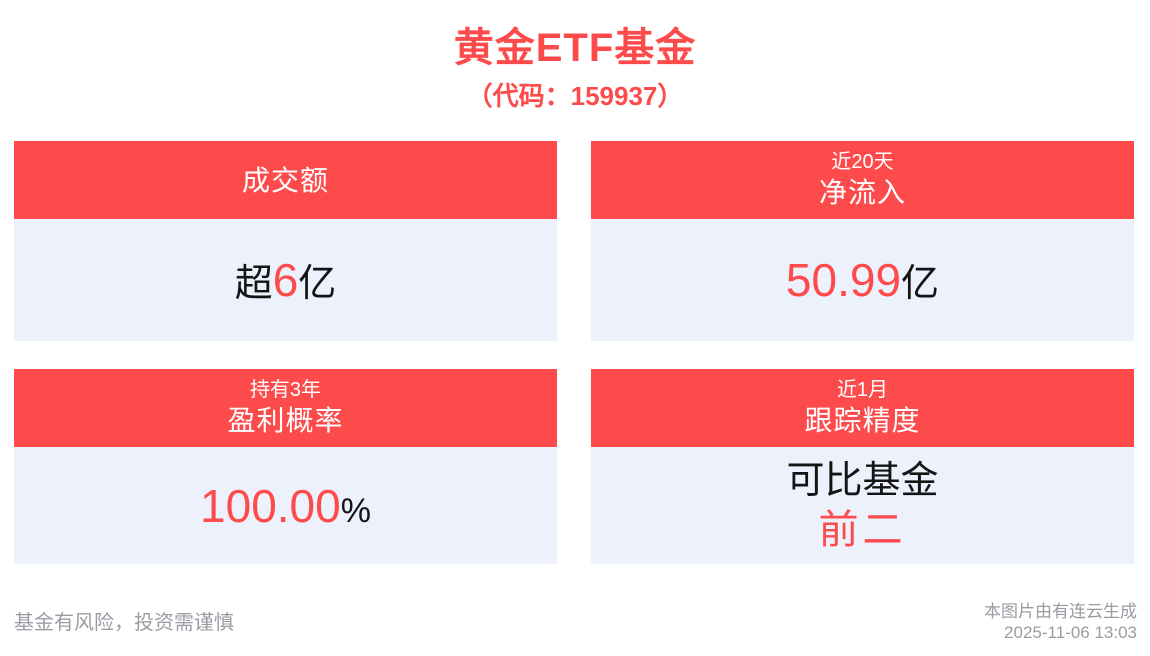 The height and width of the screenshot is (656, 1150). I want to click on card-profit-probability-value: 100.00%, so click(285, 506).